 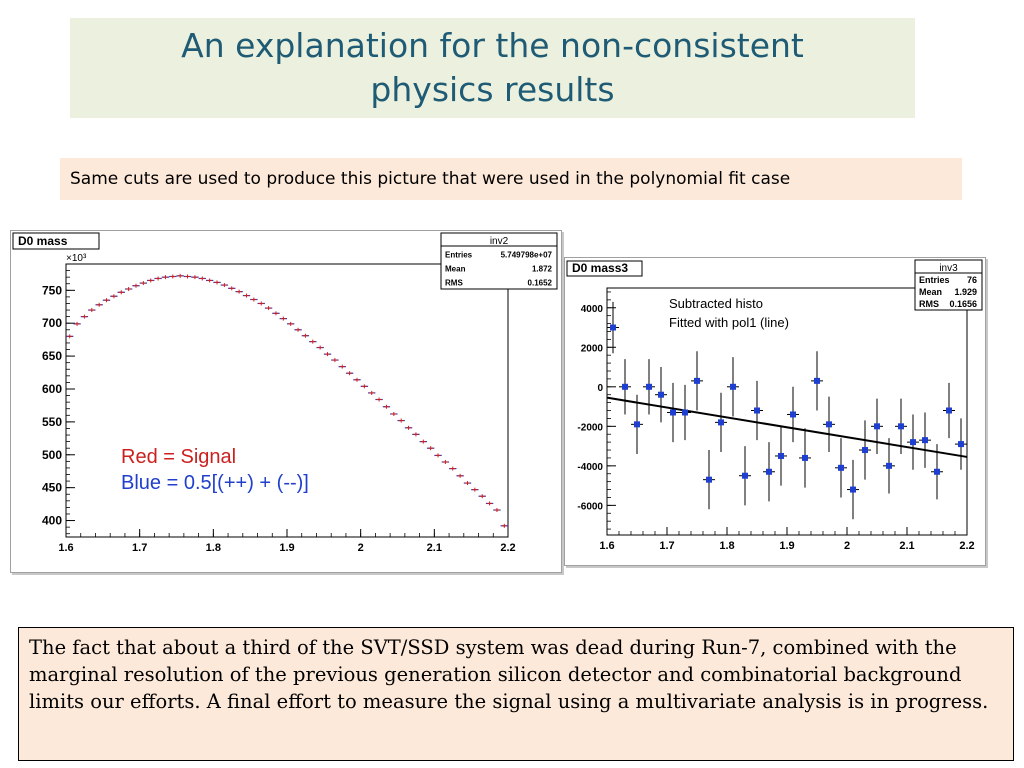 I want to click on y-tick-label: 450, so click(x=52, y=488).